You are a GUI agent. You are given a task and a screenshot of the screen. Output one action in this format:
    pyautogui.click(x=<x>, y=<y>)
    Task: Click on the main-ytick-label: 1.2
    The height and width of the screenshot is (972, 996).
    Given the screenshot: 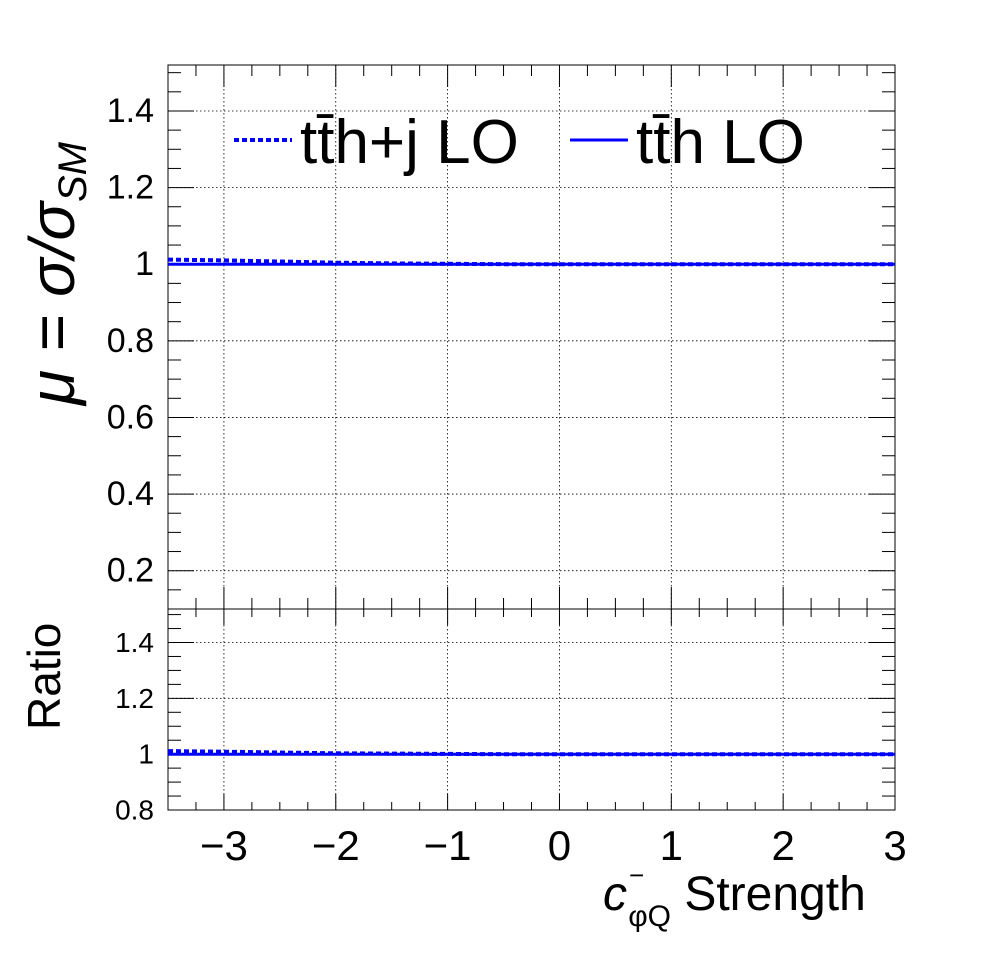 What is the action you would take?
    pyautogui.click(x=130, y=188)
    